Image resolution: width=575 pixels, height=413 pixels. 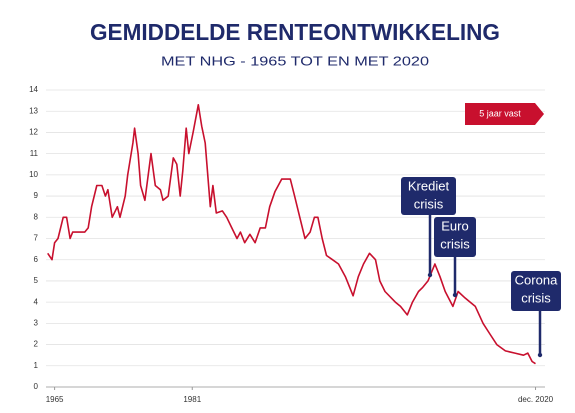 I want to click on y-tick-label: 3, so click(x=36, y=322).